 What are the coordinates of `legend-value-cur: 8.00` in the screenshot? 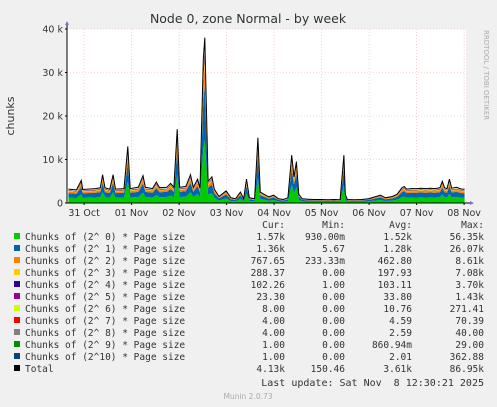 It's located at (273, 309).